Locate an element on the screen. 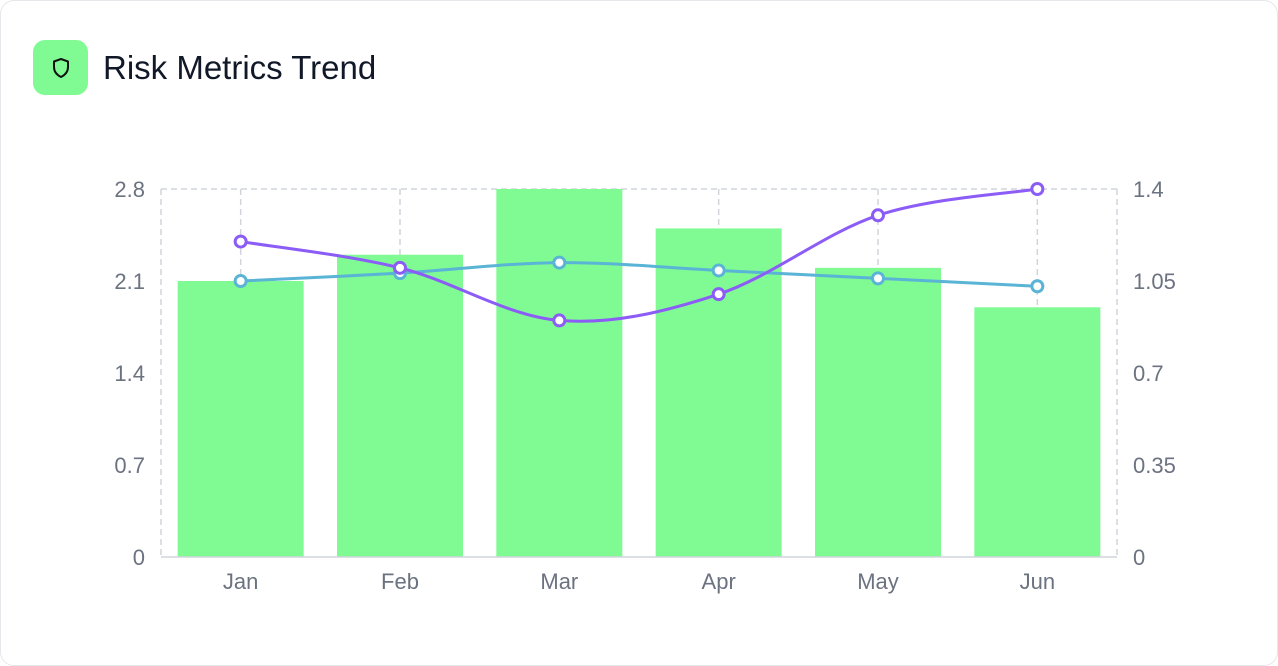 The image size is (1278, 666). x-tick-label: Jan is located at coordinates (240, 581).